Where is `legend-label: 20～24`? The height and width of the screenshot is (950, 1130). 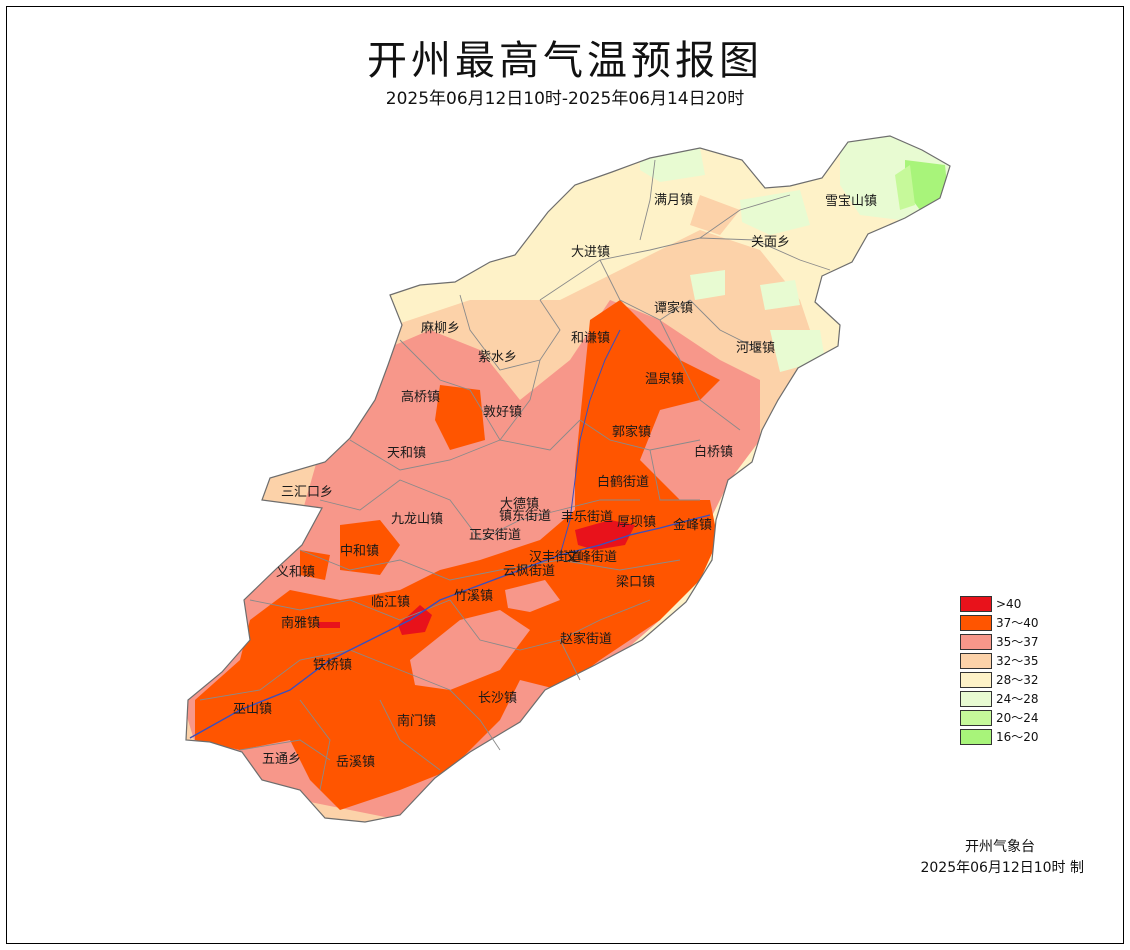 legend-label: 20～24 is located at coordinates (1017, 718).